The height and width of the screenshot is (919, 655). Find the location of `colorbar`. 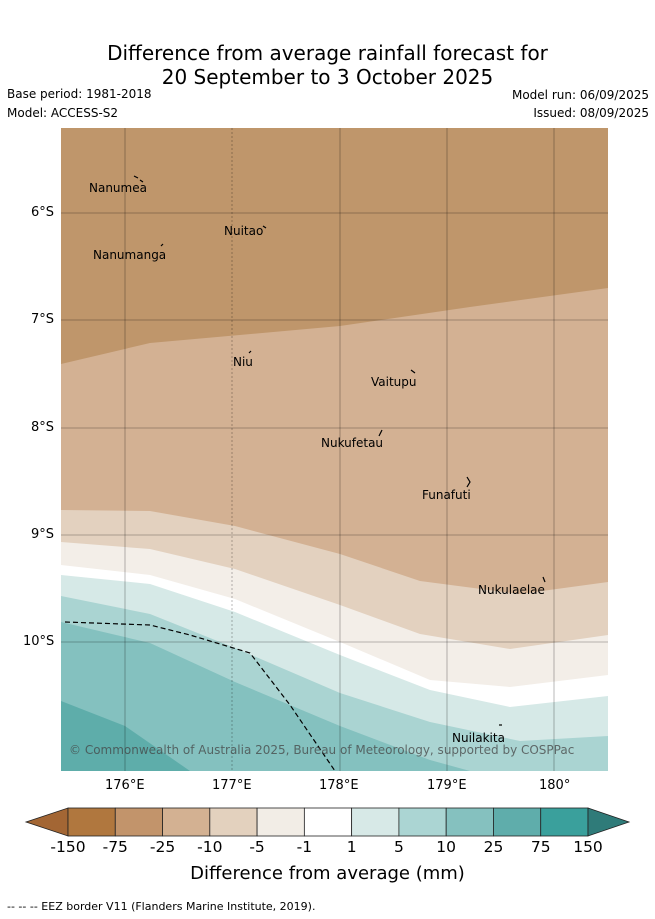

colorbar is located at coordinates (327, 822).